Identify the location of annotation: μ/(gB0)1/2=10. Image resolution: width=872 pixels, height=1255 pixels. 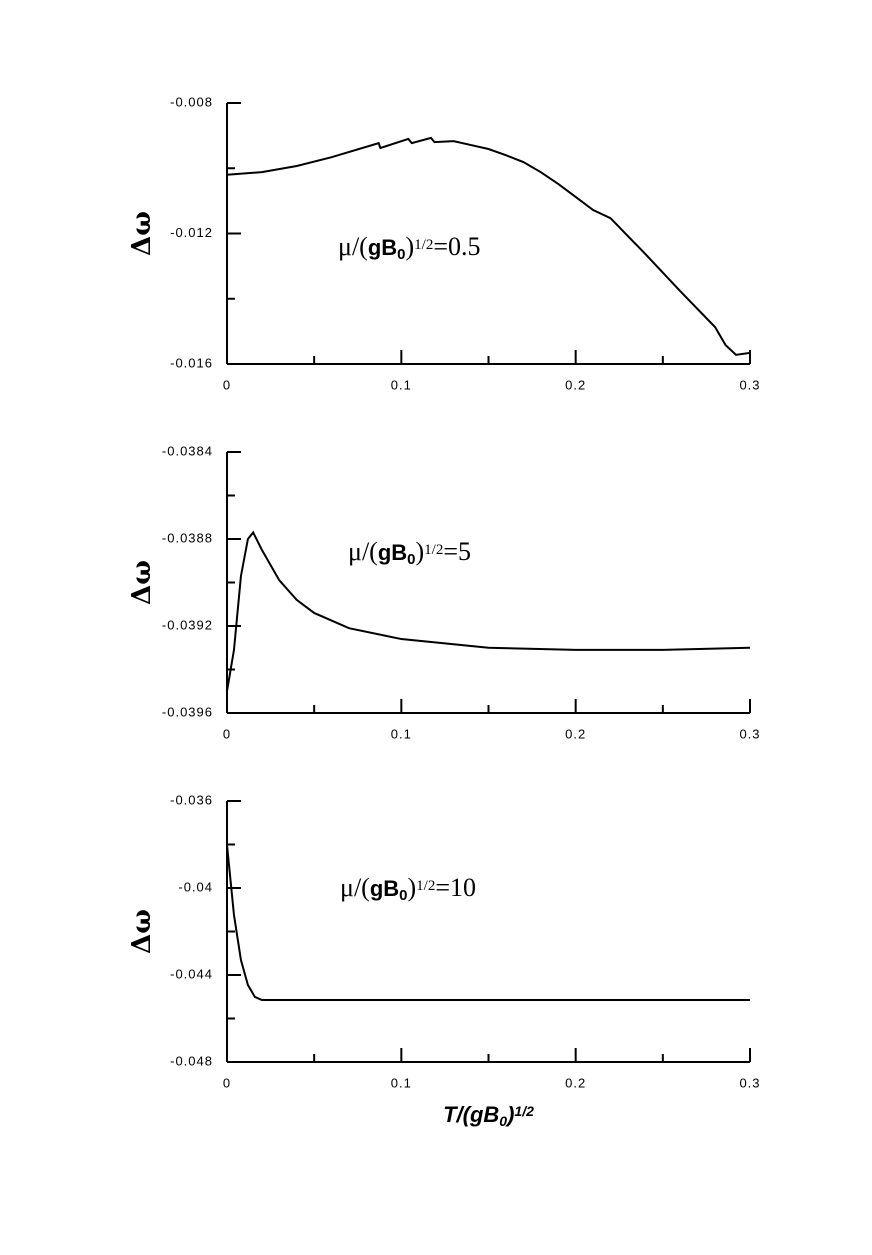
(408, 888).